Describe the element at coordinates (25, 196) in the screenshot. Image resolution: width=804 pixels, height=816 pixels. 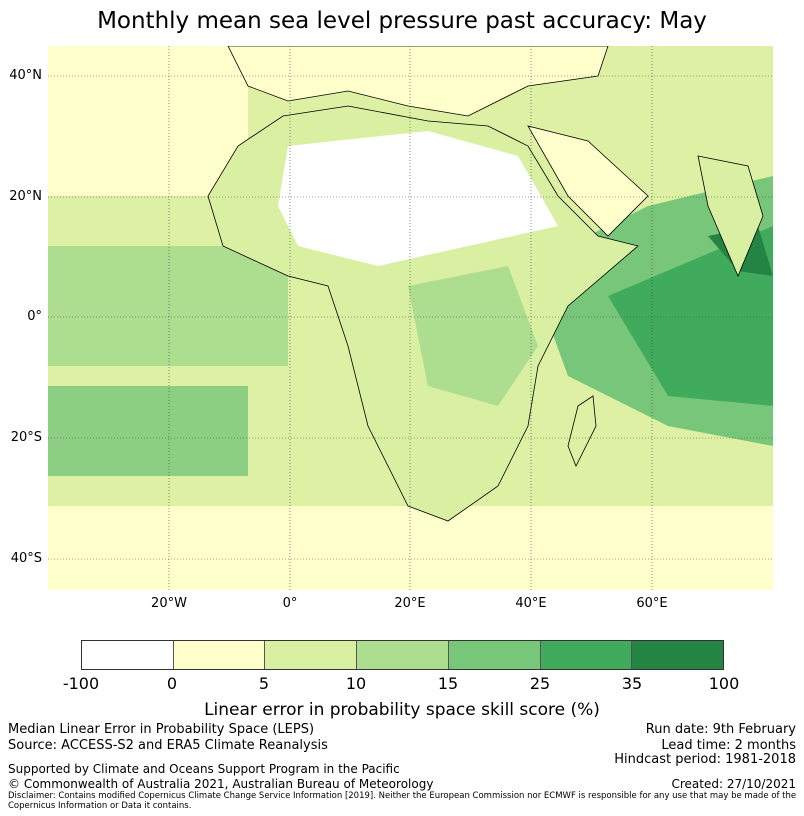
I see `lat-label-20n: 20°N` at that location.